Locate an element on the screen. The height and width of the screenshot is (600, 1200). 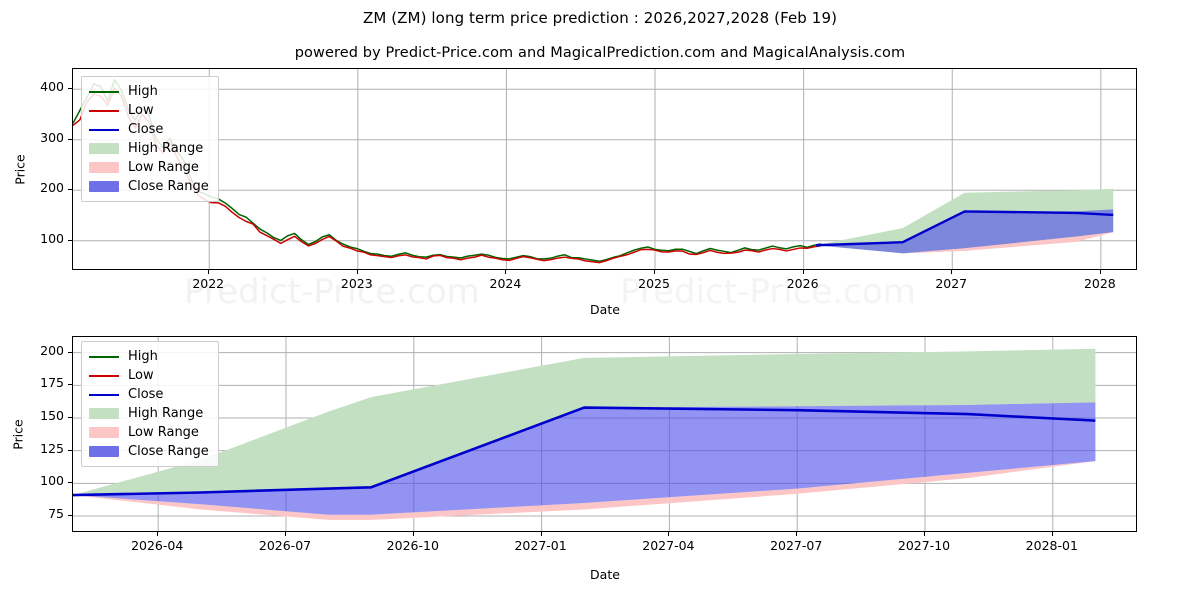
x-tick-label: 2027 is located at coordinates (951, 283).